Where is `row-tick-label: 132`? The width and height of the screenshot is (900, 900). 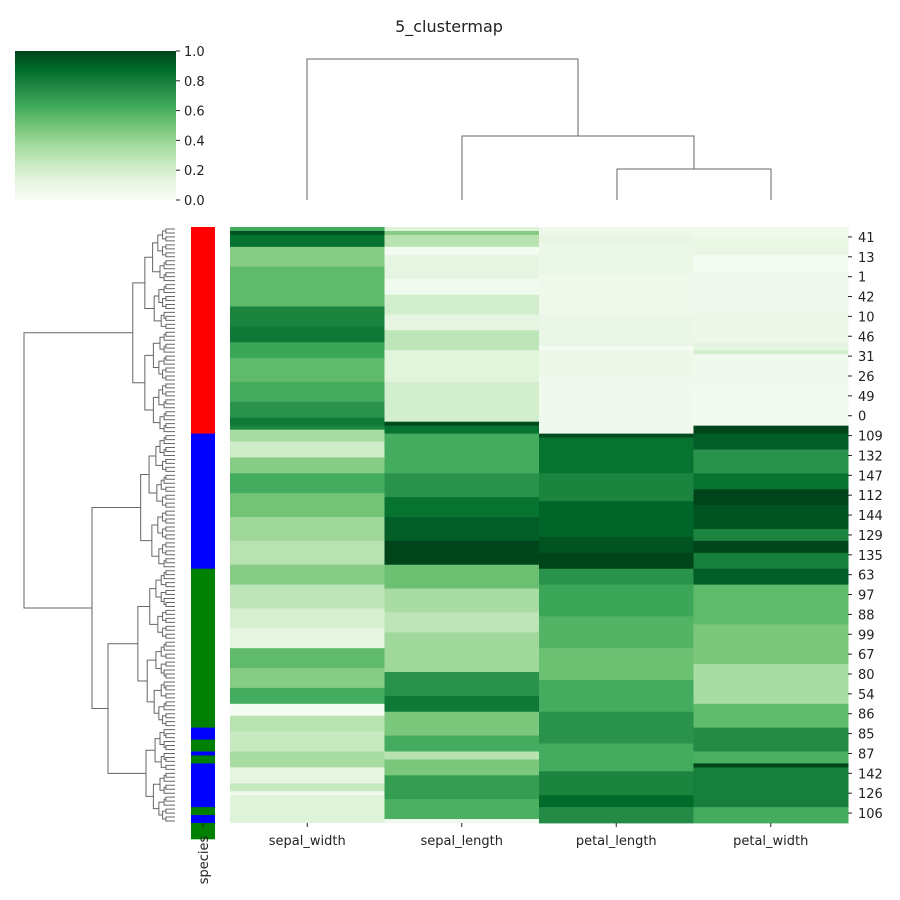 row-tick-label: 132 is located at coordinates (870, 456).